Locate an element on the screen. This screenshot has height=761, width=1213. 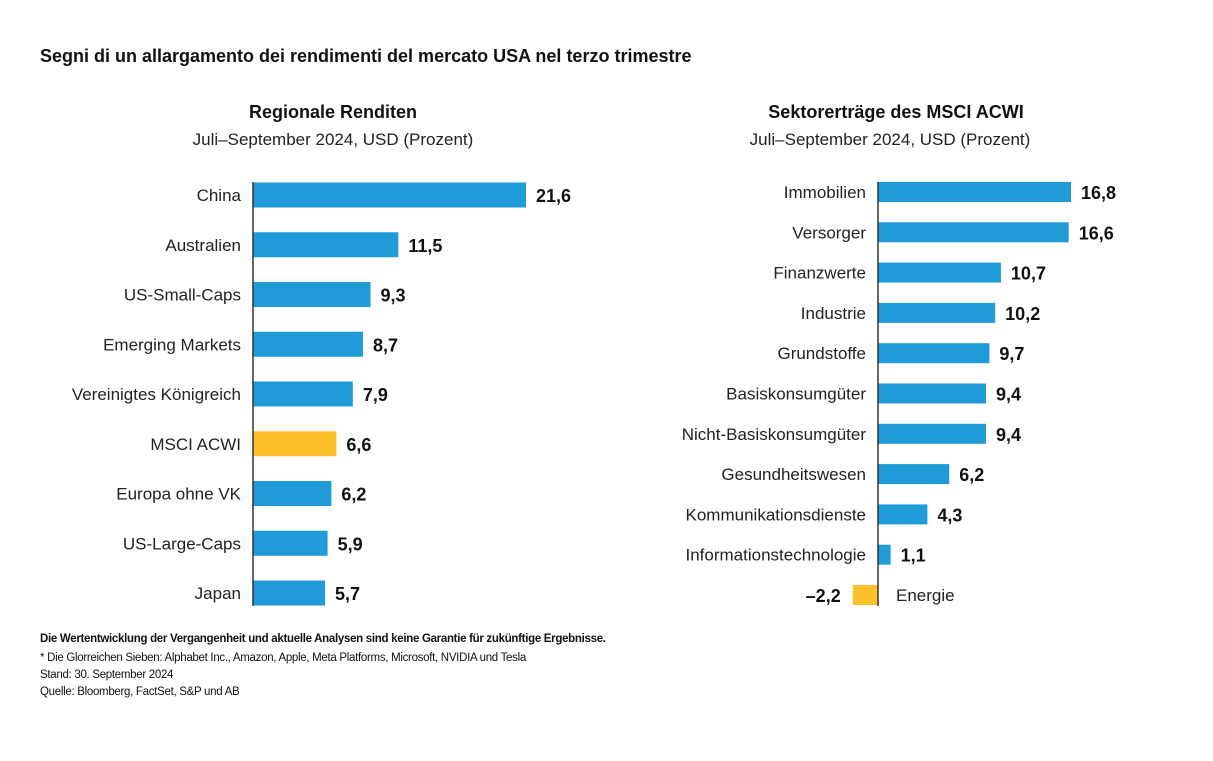
value-label: 7,9 is located at coordinates (375, 395).